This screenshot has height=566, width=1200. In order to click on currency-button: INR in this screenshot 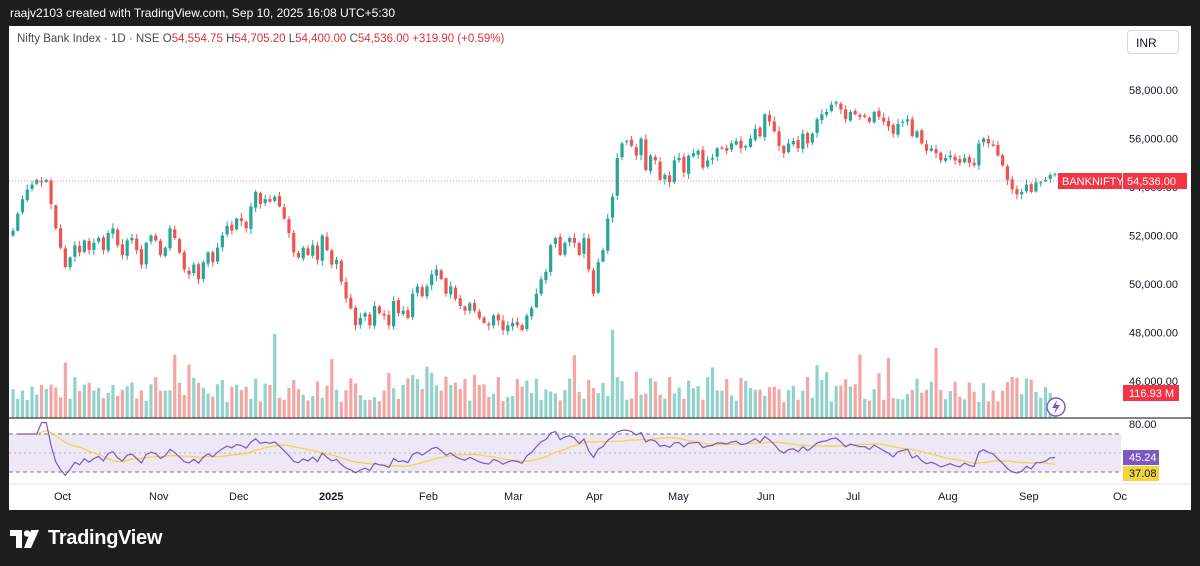, I will do `click(1153, 42)`.